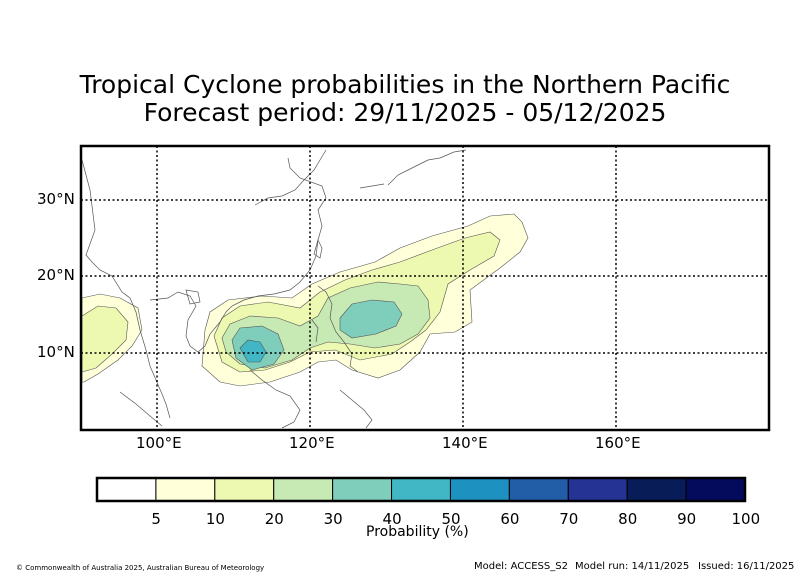 Image resolution: width=810 pixels, height=576 pixels. I want to click on coastline-china-coast, so click(290, 177).